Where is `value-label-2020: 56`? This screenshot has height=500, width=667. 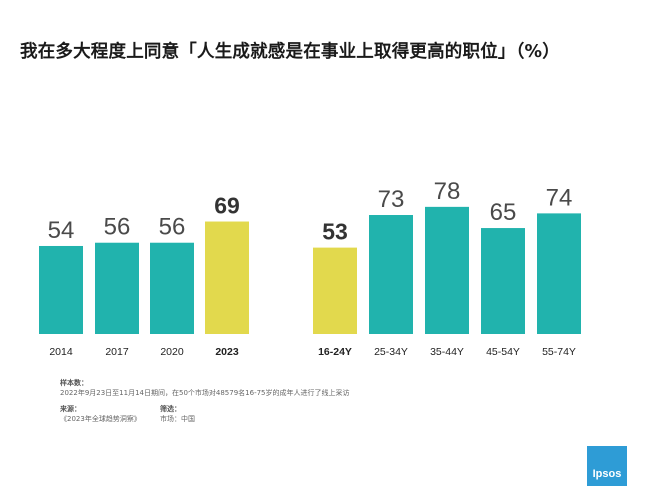
value-label-2020: 56 is located at coordinates (172, 227).